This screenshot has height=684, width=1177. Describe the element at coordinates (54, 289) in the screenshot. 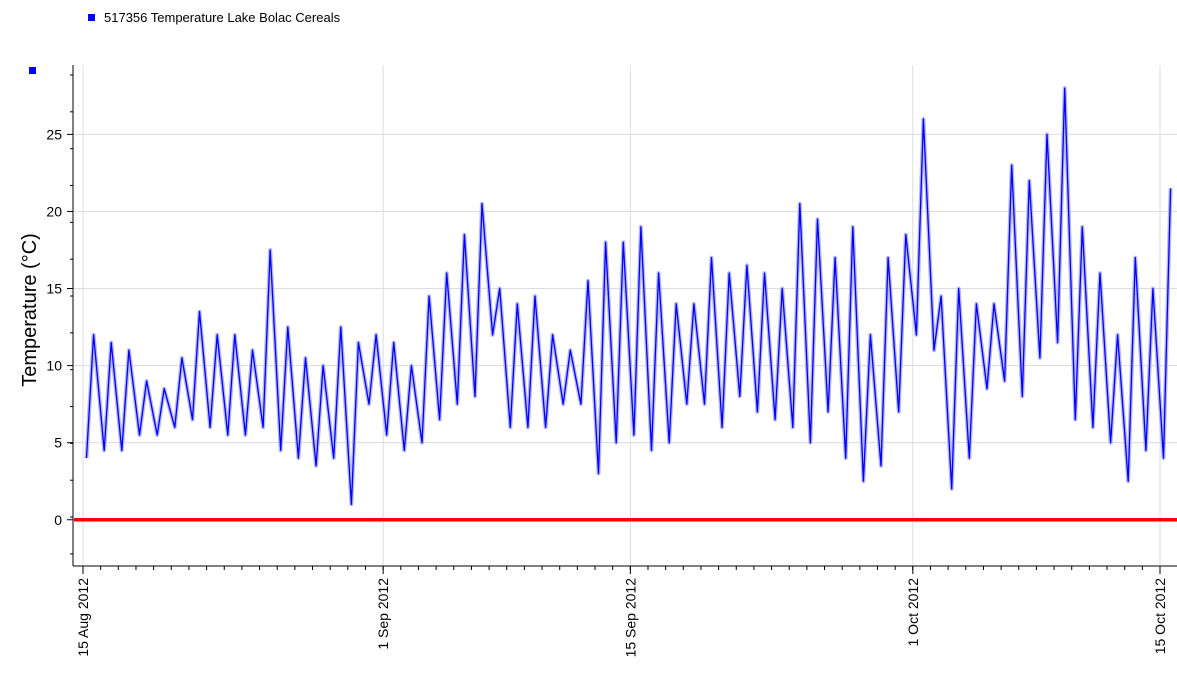

I see `y-tick-label: 15` at that location.